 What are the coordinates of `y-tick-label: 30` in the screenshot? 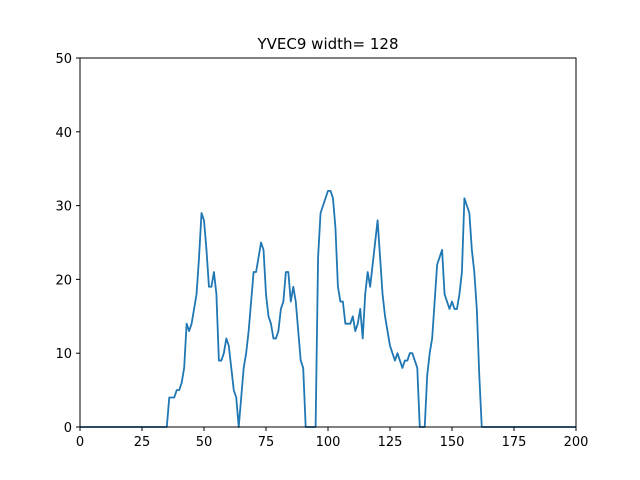 It's located at (63, 207).